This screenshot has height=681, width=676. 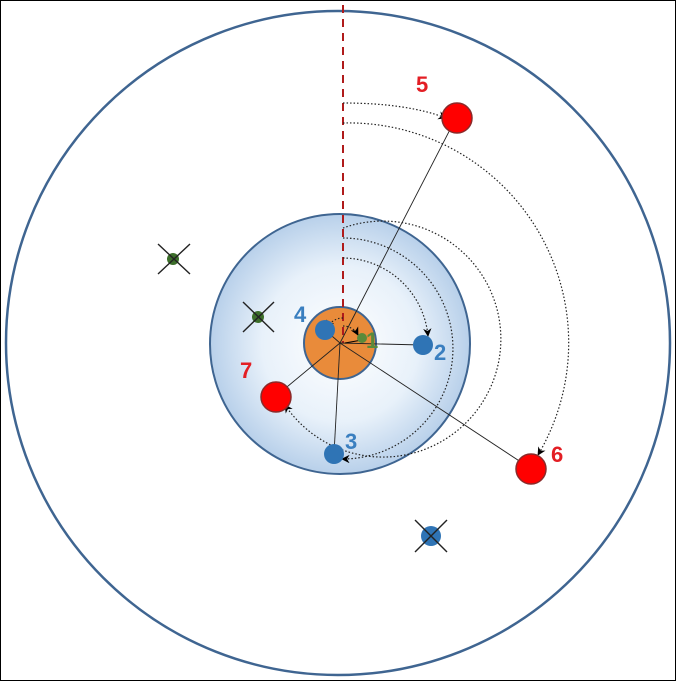 I want to click on label-2: 2, so click(x=440, y=352).